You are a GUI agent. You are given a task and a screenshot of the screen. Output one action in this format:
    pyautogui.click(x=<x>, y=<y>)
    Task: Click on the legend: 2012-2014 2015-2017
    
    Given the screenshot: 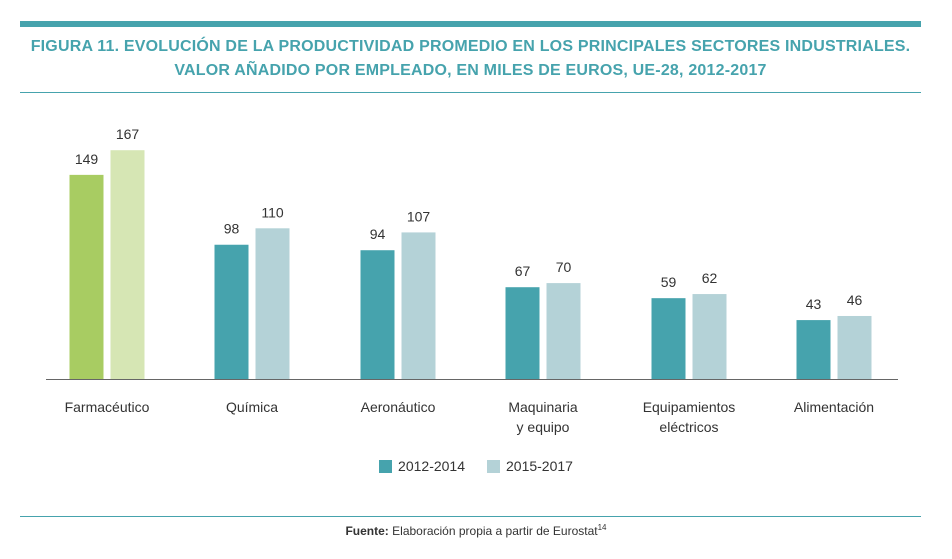 What is the action you would take?
    pyautogui.click(x=476, y=466)
    